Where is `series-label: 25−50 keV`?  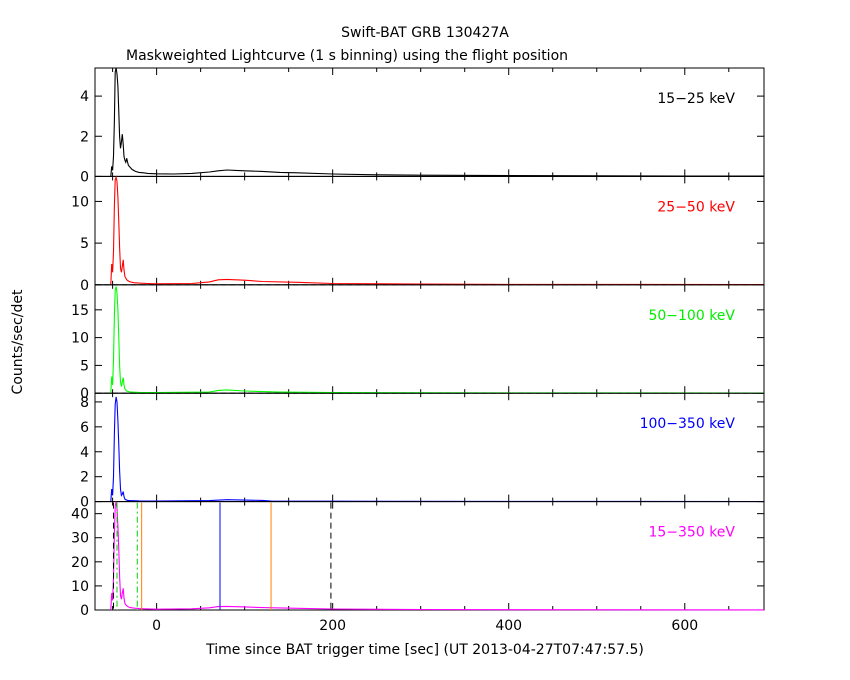
series-label: 25−50 keV is located at coordinates (696, 207).